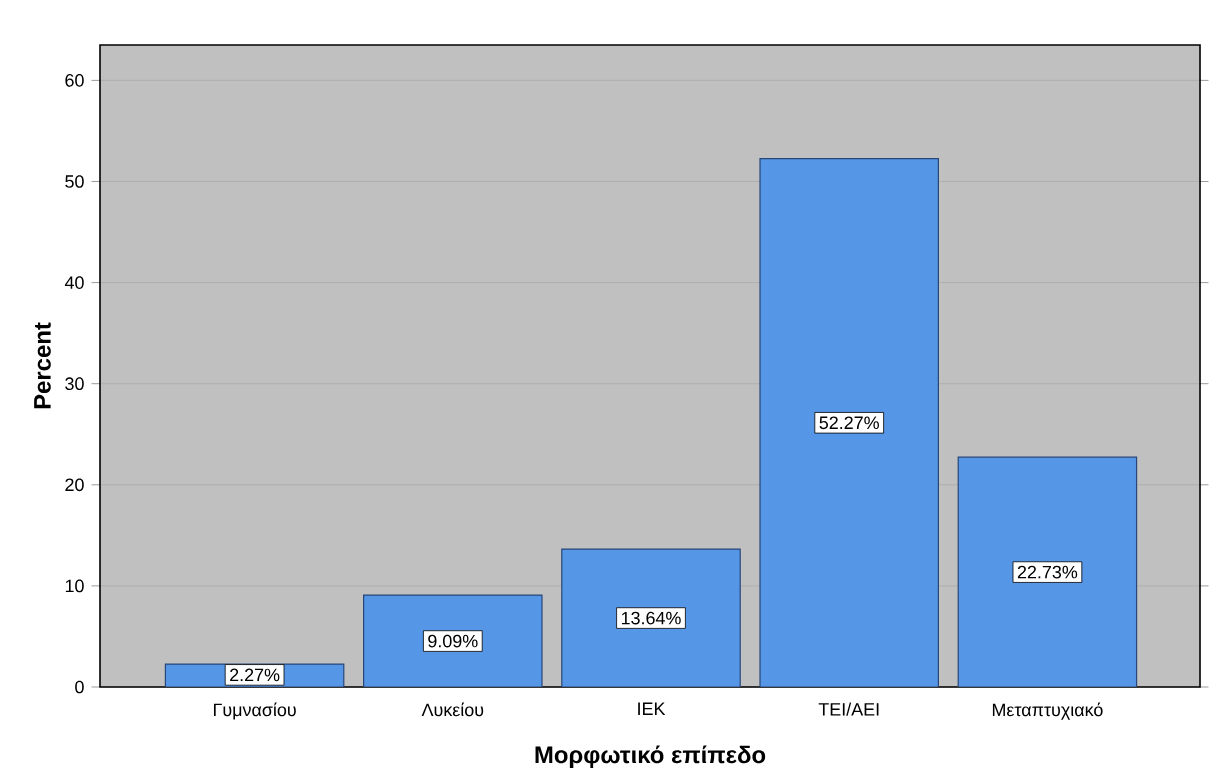 This screenshot has height=782, width=1222. I want to click on x-tick-label: Γυμνασίου, so click(254, 711).